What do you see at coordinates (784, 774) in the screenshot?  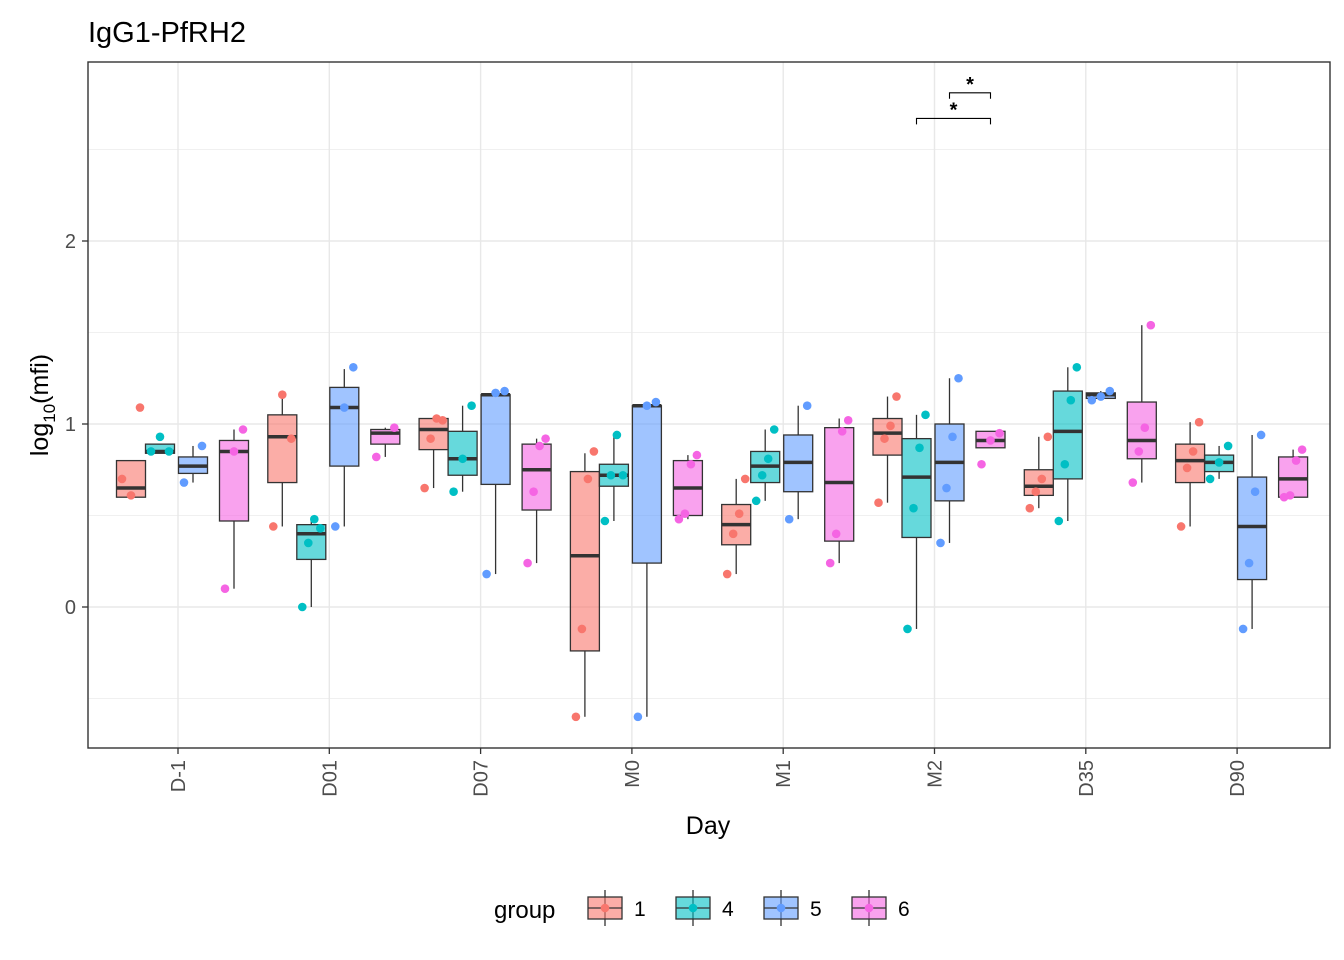 I see `x-tick-label: M1` at bounding box center [784, 774].